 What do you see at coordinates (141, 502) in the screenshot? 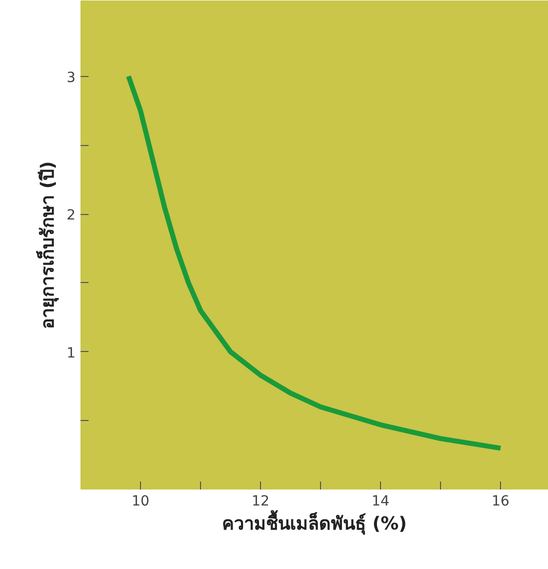
I see `x-tick-label: 10` at bounding box center [141, 502].